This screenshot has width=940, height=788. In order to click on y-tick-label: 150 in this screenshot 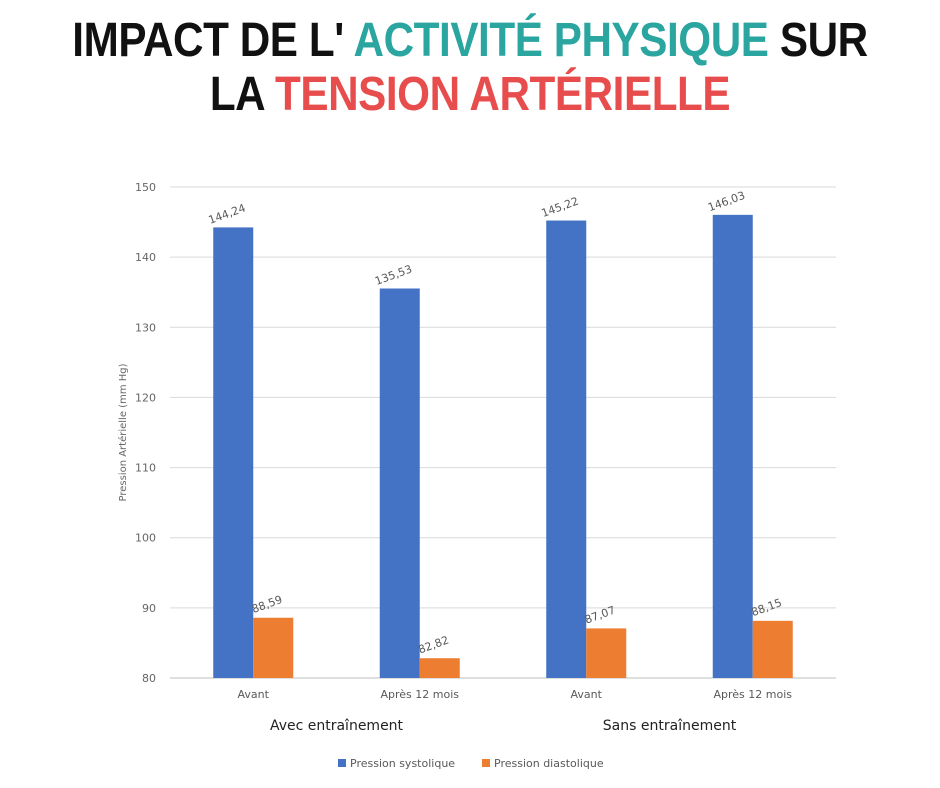, I will do `click(145, 187)`.